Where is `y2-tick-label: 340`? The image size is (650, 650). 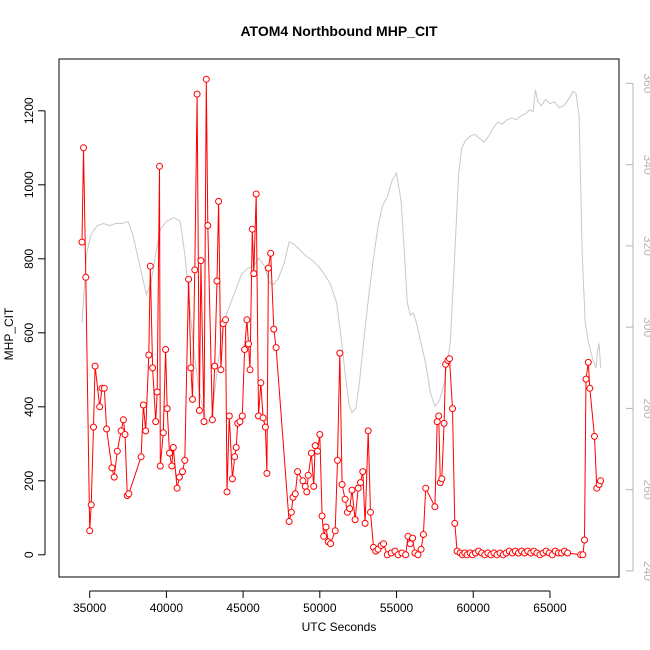 y2-tick-label: 340 is located at coordinates (645, 165).